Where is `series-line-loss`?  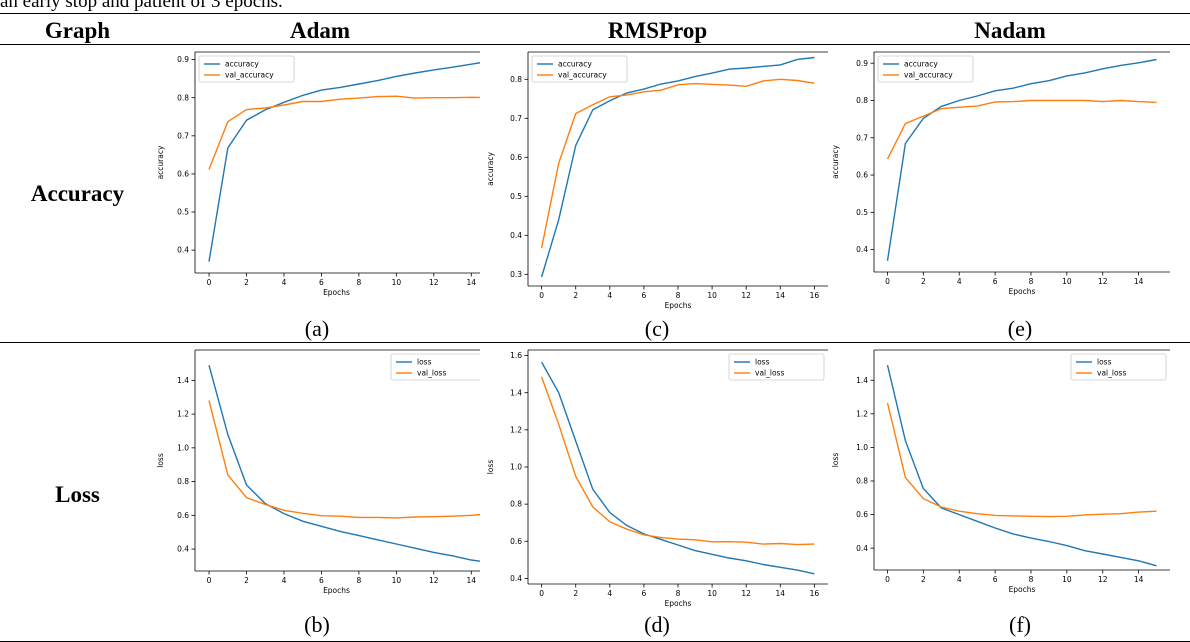 series-line-loss is located at coordinates (677, 468).